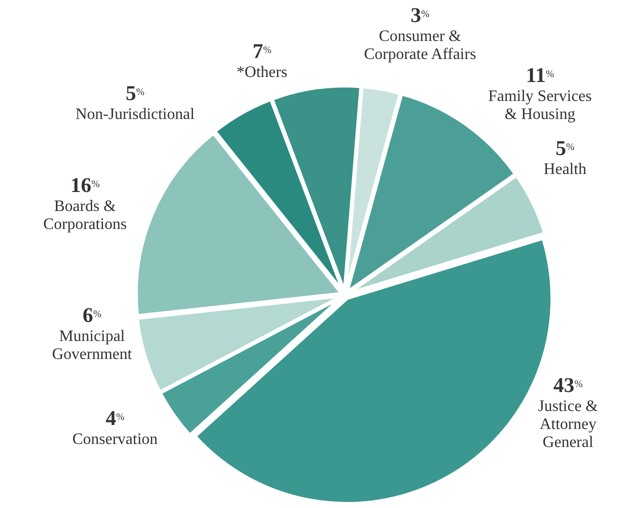 The height and width of the screenshot is (508, 619). What do you see at coordinates (85, 185) in the screenshot?
I see `data-label: 16$^{%}$` at bounding box center [85, 185].